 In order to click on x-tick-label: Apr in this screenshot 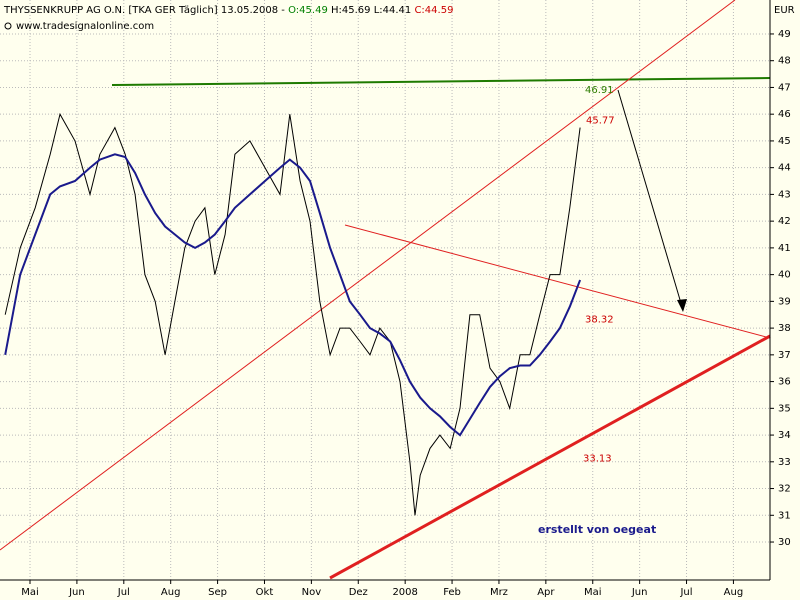, I will do `click(546, 592)`.